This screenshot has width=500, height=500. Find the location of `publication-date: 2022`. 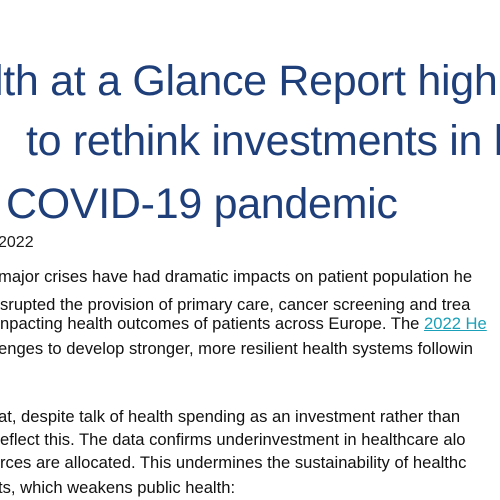

publication-date: 2022 is located at coordinates (17, 242).